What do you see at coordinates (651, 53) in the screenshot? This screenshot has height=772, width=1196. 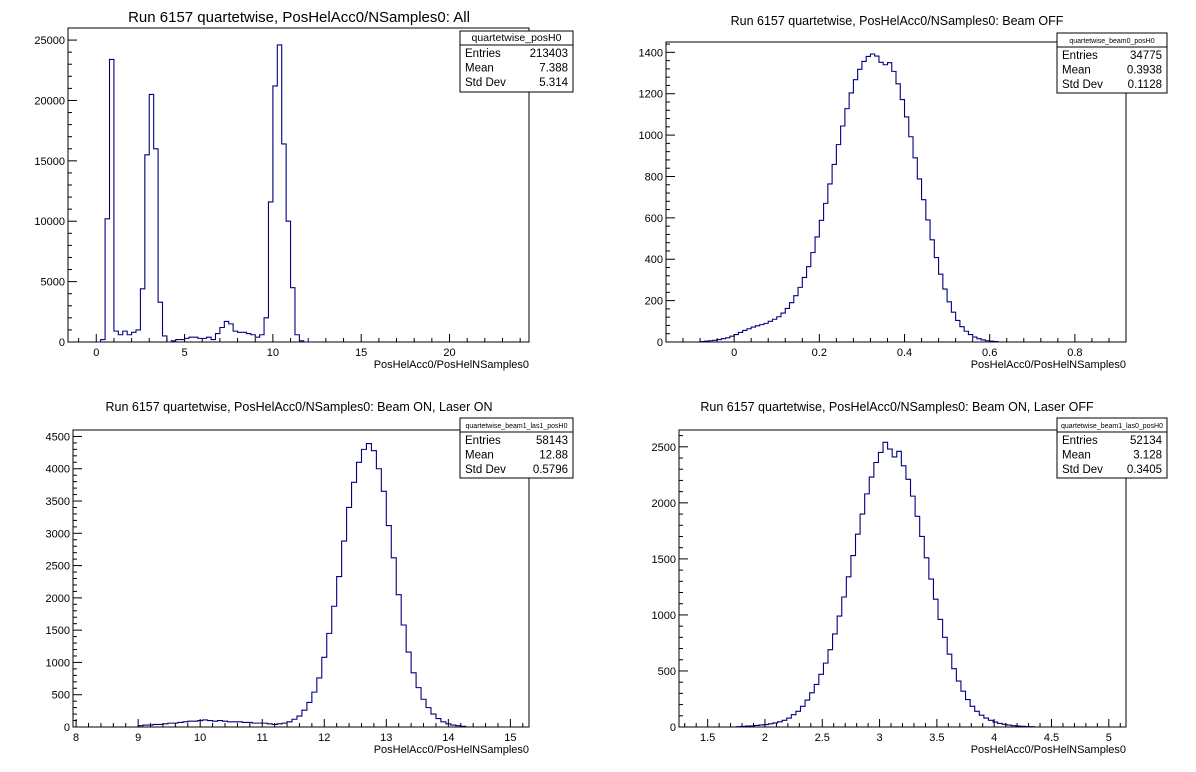 I see `y-tick-label: 1400` at bounding box center [651, 53].